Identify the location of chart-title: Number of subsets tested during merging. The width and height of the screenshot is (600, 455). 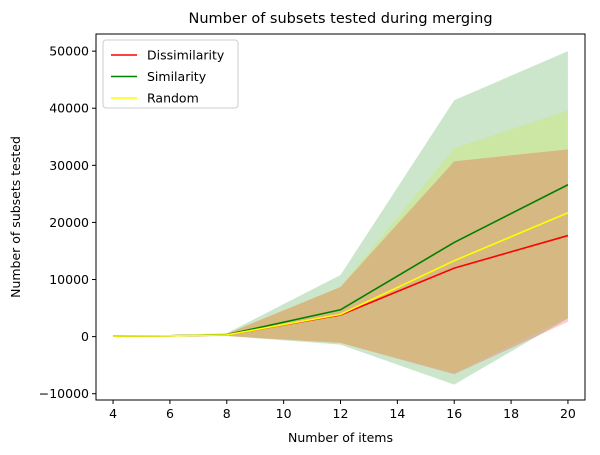
(340, 19).